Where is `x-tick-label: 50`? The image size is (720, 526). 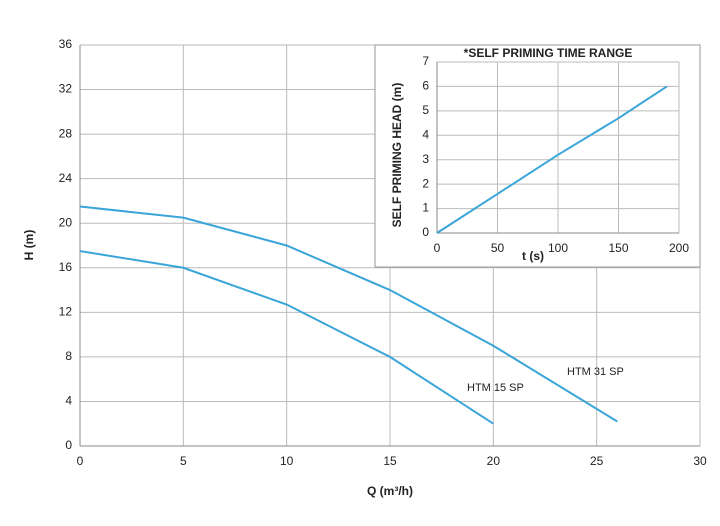
x-tick-label: 50 is located at coordinates (498, 248).